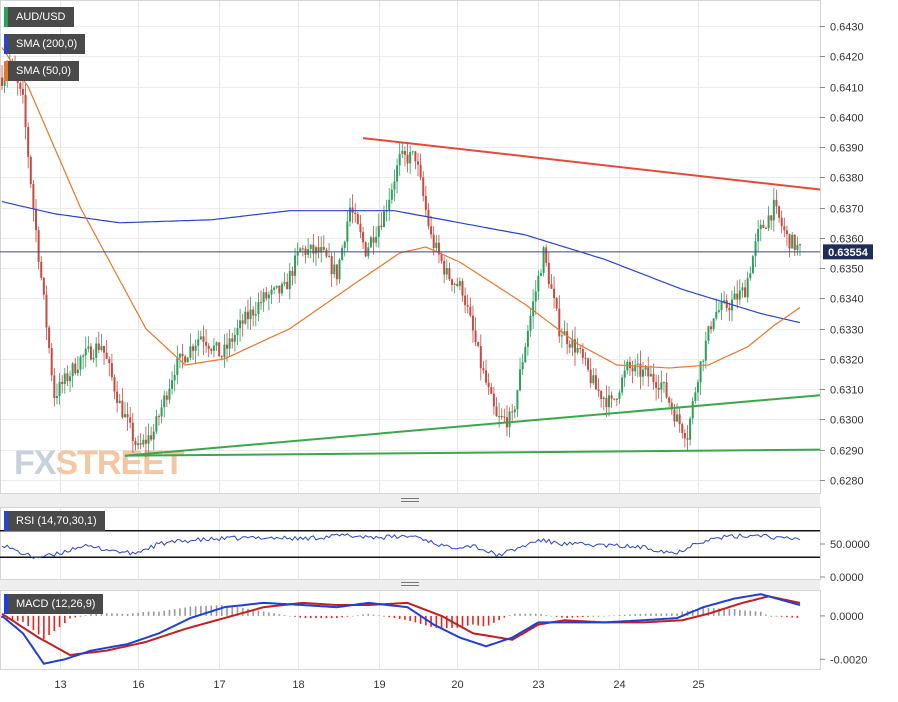 The width and height of the screenshot is (898, 702). I want to click on time-tick-label: 20, so click(457, 685).